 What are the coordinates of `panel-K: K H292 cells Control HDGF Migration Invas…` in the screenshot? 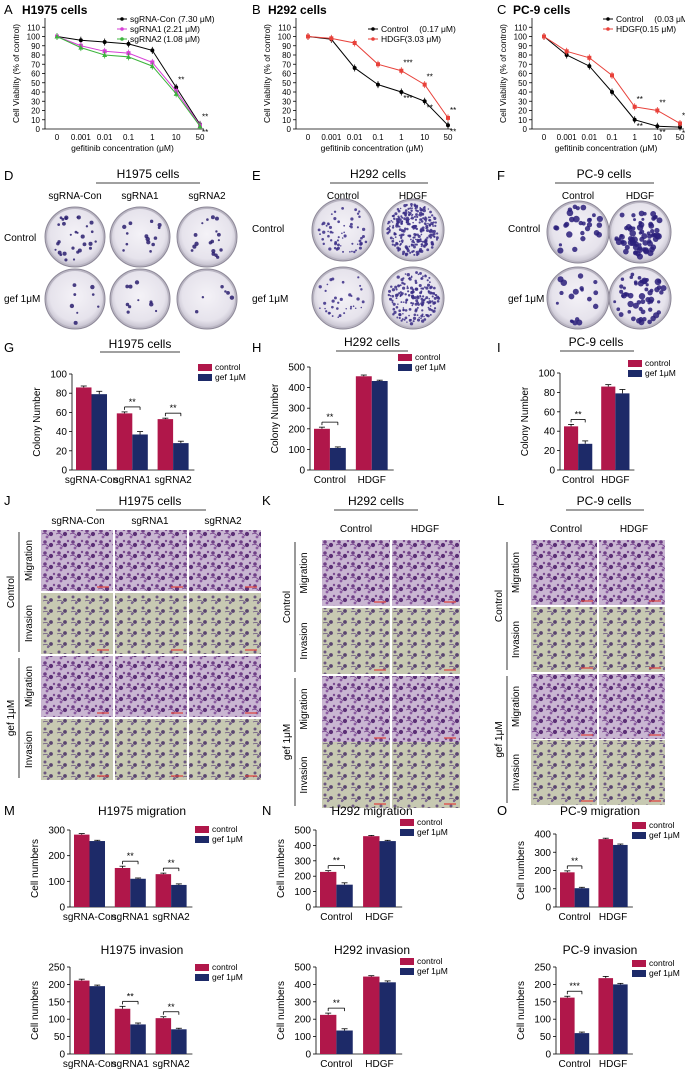 It's located at (361, 650).